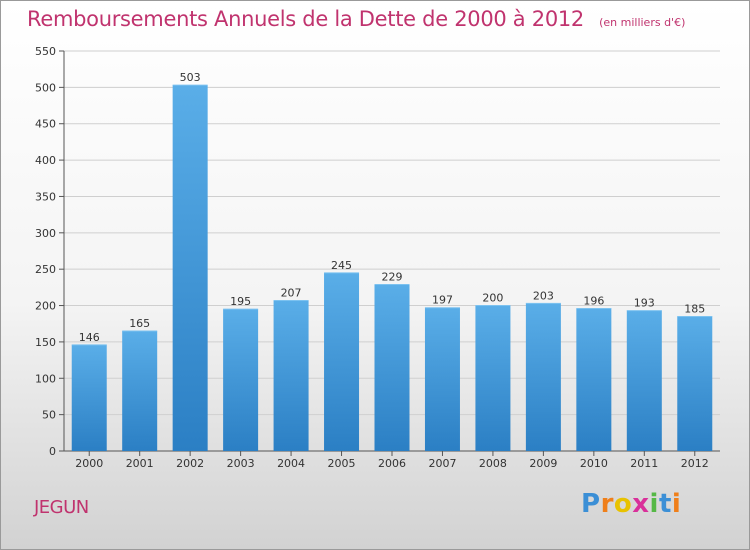  What do you see at coordinates (240, 301) in the screenshot?
I see `bar-value-label: 195` at bounding box center [240, 301].